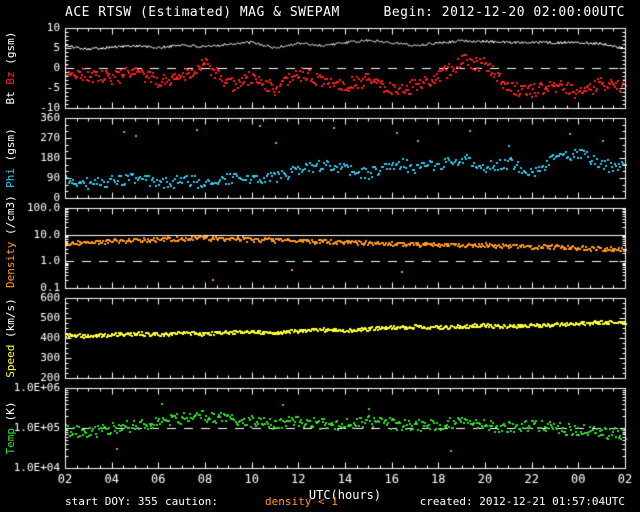 The image size is (640, 512). What do you see at coordinates (345, 495) in the screenshot?
I see `x-axis-label: UTC(hours)` at bounding box center [345, 495].